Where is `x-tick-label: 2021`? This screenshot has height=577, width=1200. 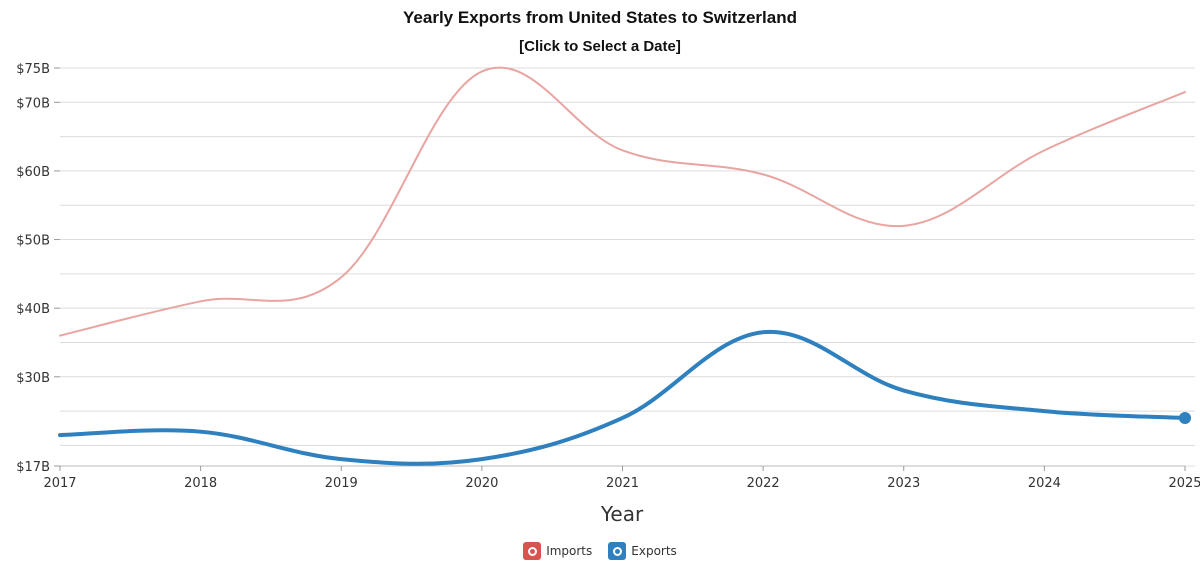 x-tick-label: 2021 is located at coordinates (622, 483).